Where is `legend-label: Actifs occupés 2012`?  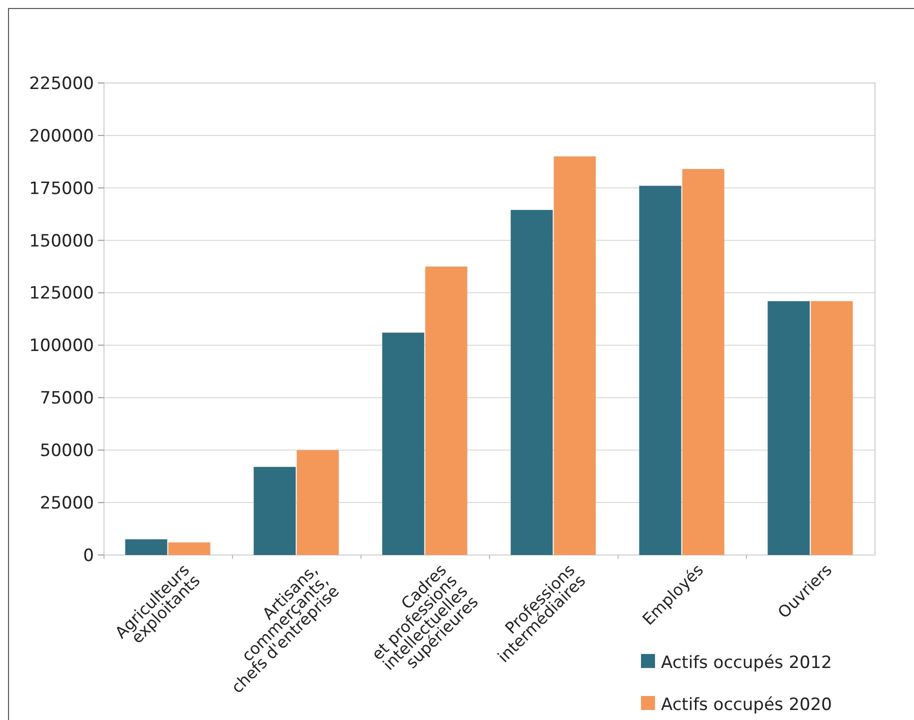
legend-label: Actifs occupés 2012 is located at coordinates (746, 662).